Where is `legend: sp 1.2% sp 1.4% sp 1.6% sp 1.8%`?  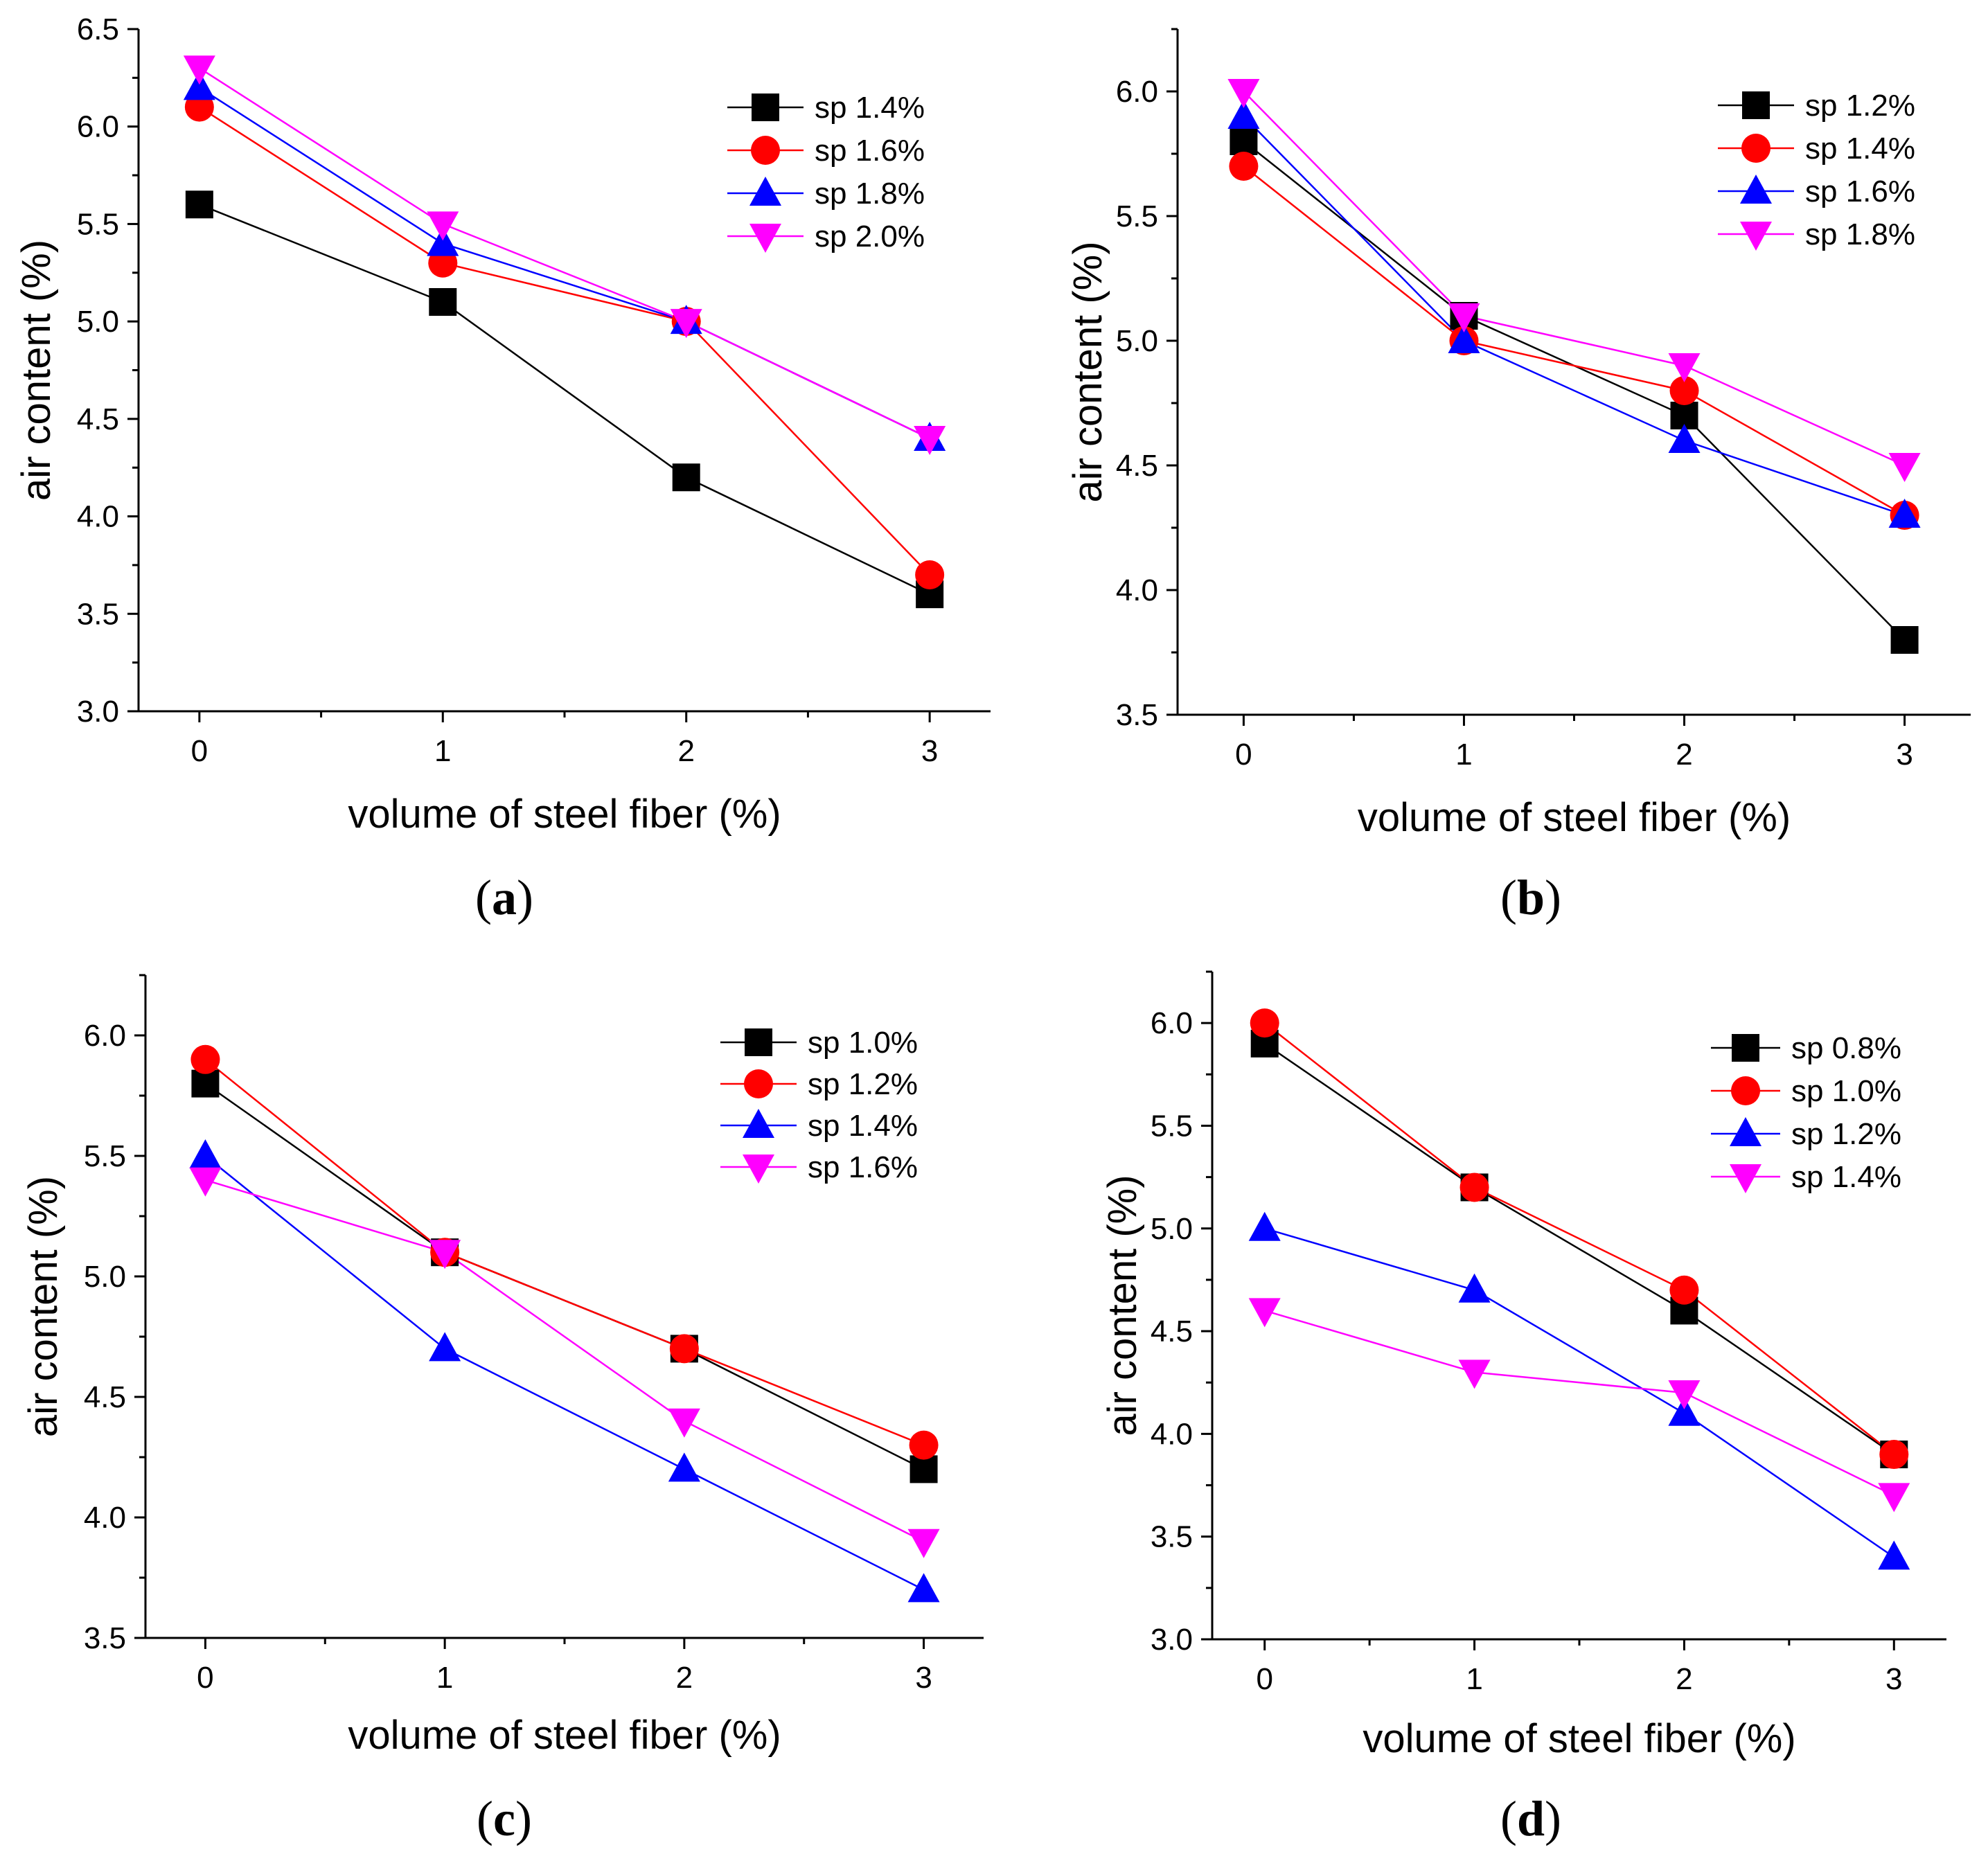
legend: sp 1.2% sp 1.4% sp 1.6% sp 1.8% is located at coordinates (1816, 170).